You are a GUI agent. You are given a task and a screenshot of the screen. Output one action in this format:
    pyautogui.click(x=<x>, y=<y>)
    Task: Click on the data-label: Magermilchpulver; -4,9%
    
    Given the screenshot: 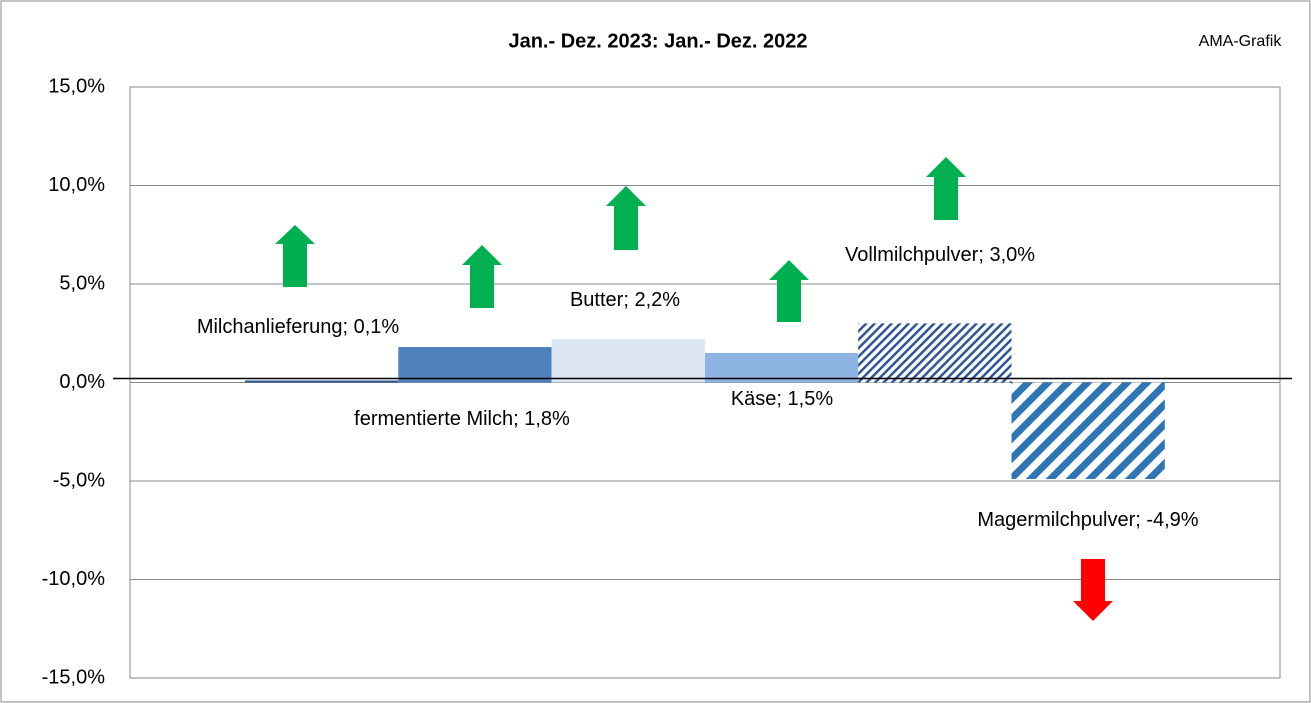 What is the action you would take?
    pyautogui.click(x=1088, y=520)
    